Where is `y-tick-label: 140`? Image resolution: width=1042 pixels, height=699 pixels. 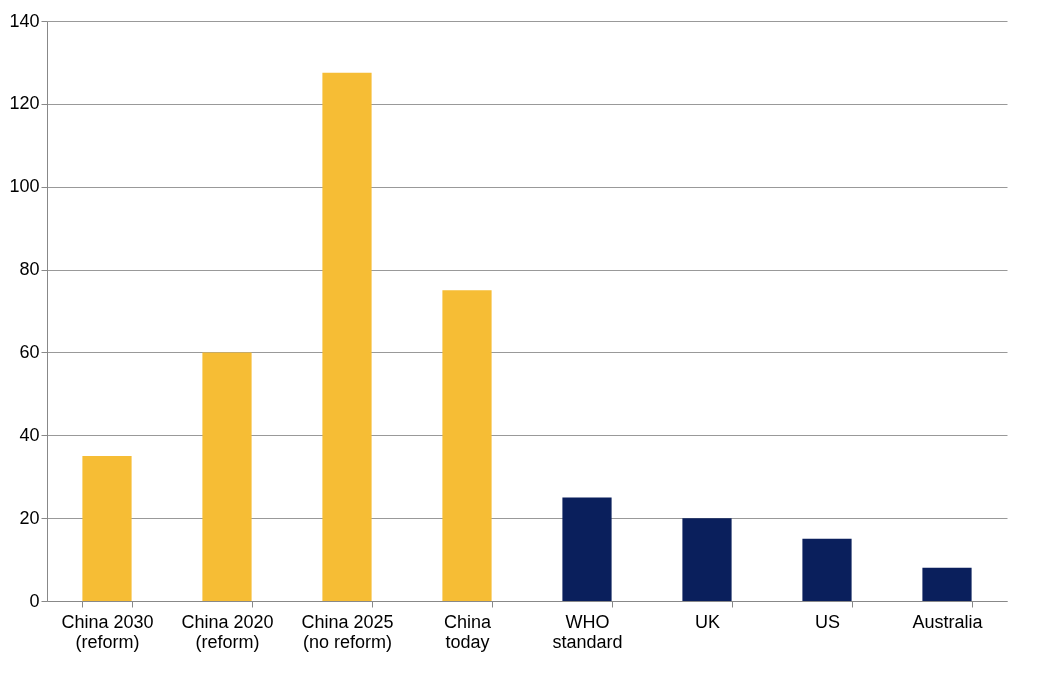
y-tick-label: 140 is located at coordinates (24, 20).